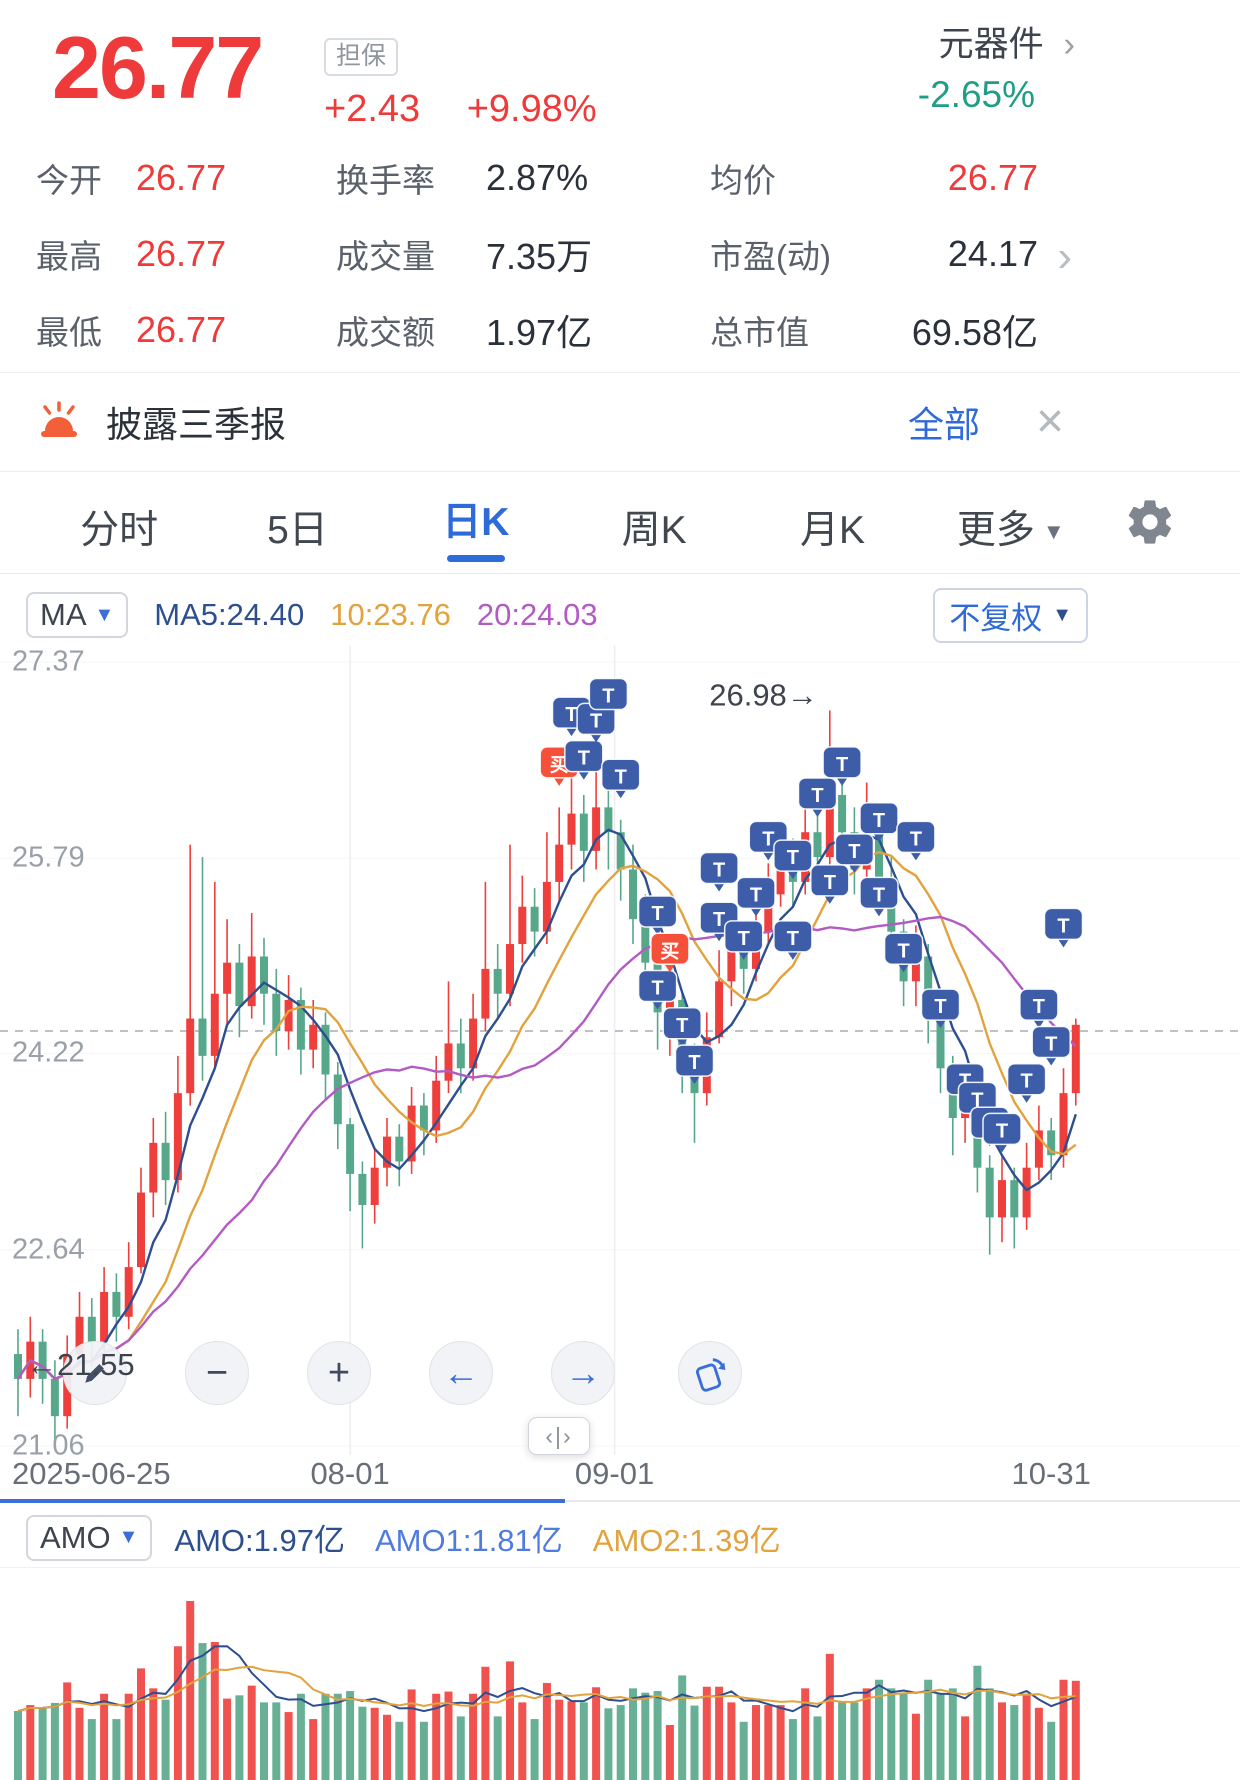 This screenshot has height=1780, width=1240. Describe the element at coordinates (1049, 421) in the screenshot. I see `close-icon: ×` at that location.